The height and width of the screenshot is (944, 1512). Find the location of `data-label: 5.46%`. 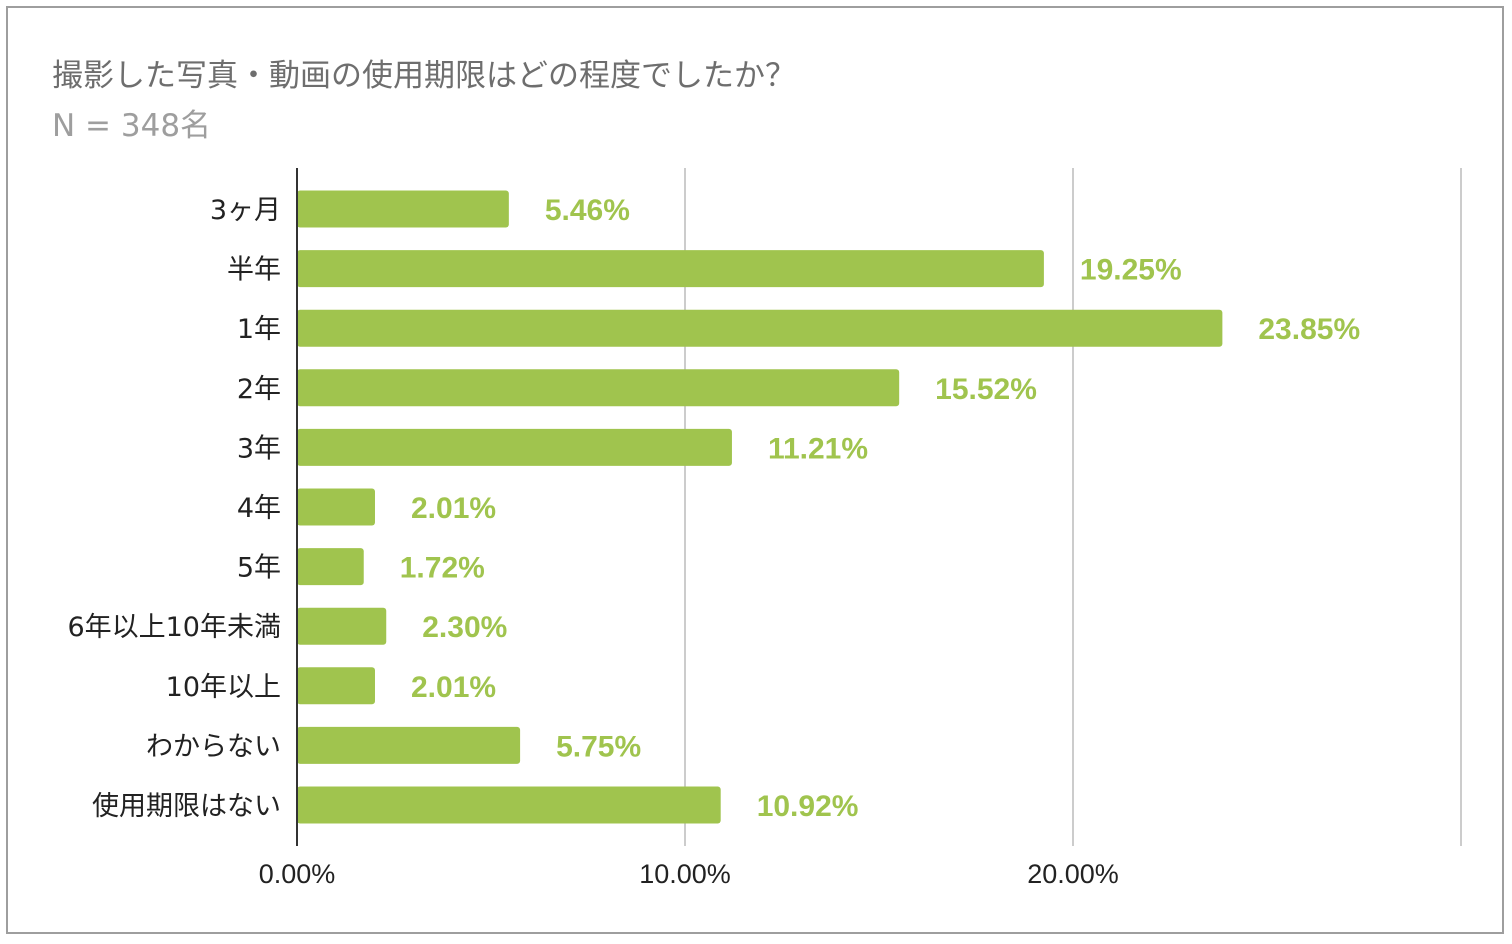

data-label: 5.46% is located at coordinates (587, 210).